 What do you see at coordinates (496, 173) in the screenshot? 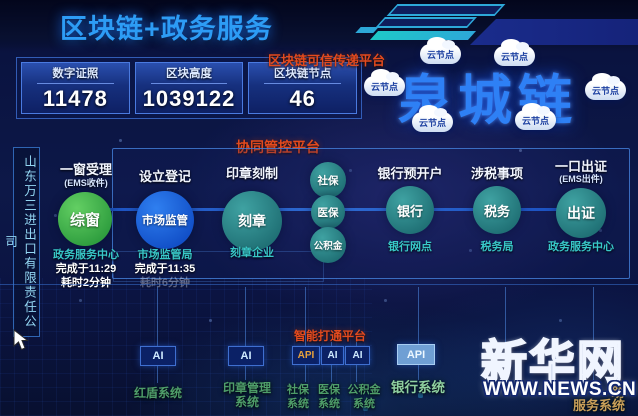
I see `step-title: 涉税事项` at bounding box center [496, 173].